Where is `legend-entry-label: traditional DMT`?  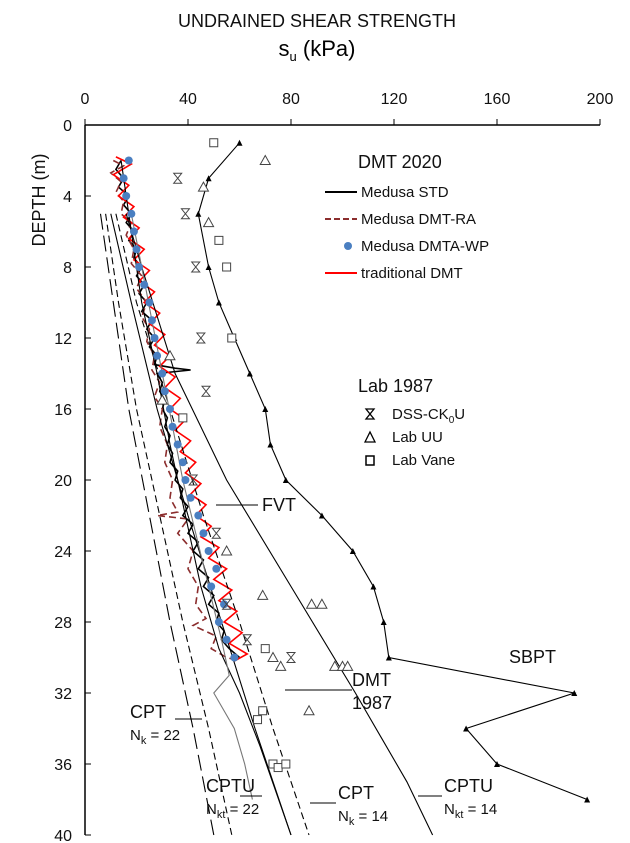 legend-entry-label: traditional DMT is located at coordinates (412, 273).